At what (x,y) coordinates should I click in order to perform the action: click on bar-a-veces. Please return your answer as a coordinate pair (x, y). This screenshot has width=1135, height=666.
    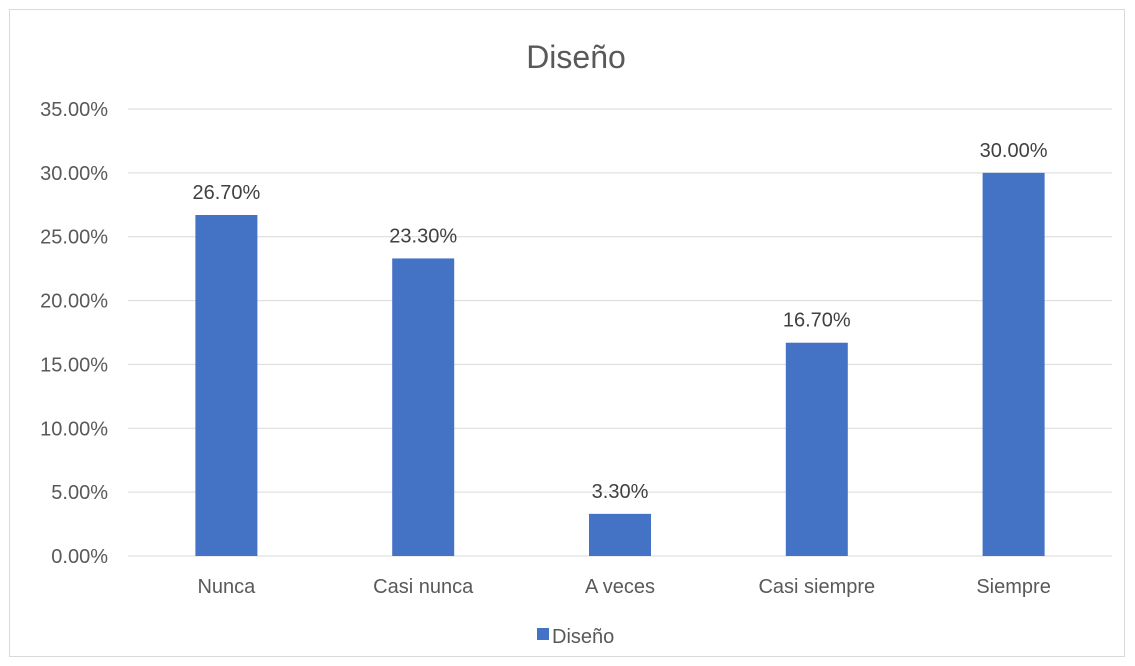
    Looking at the image, I should click on (620, 534).